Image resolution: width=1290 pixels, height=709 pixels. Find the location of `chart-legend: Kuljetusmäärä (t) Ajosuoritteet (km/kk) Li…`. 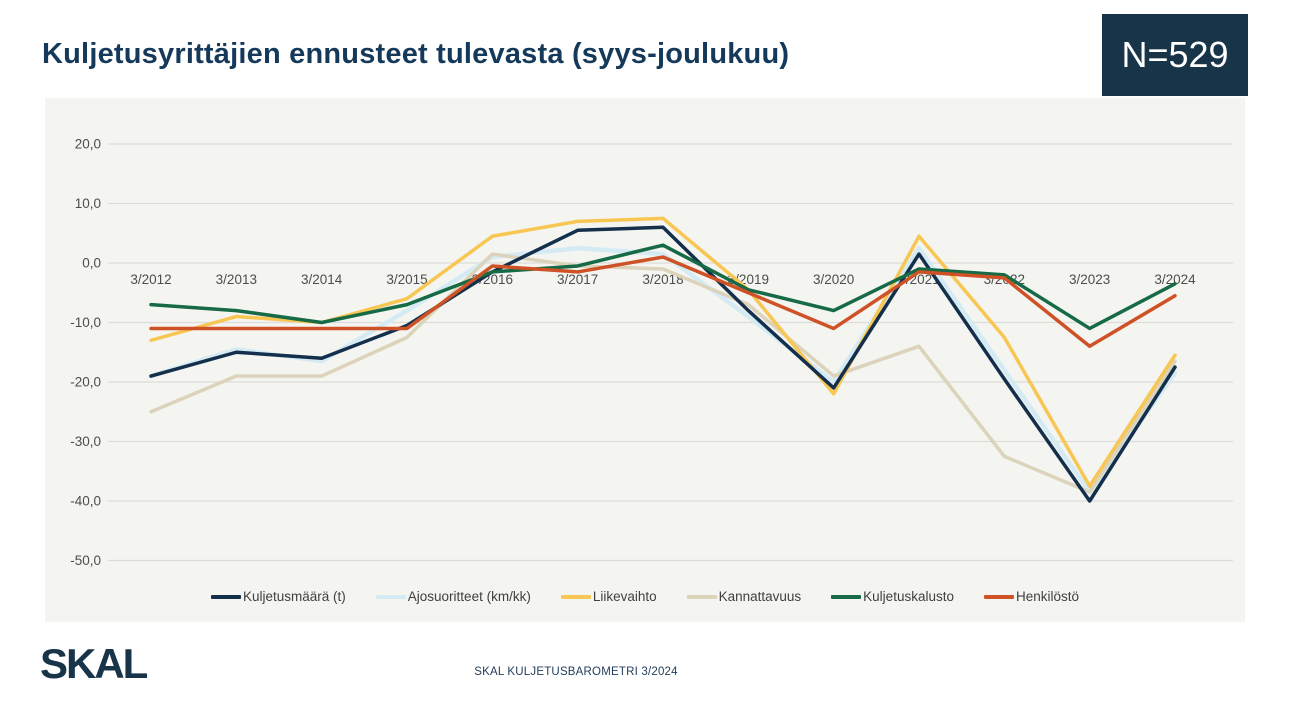

chart-legend: Kuljetusmäärä (t) Ajosuoritteet (km/kk) Li… is located at coordinates (645, 596).